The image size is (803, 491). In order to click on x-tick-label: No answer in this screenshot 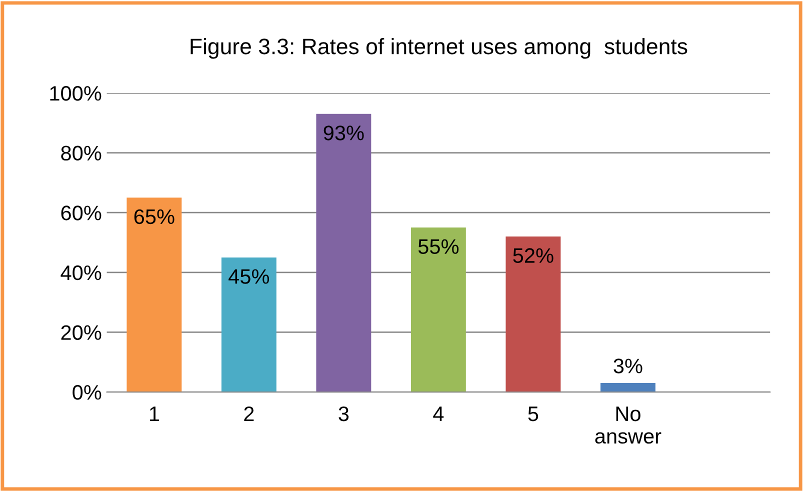, I will do `click(628, 425)`.